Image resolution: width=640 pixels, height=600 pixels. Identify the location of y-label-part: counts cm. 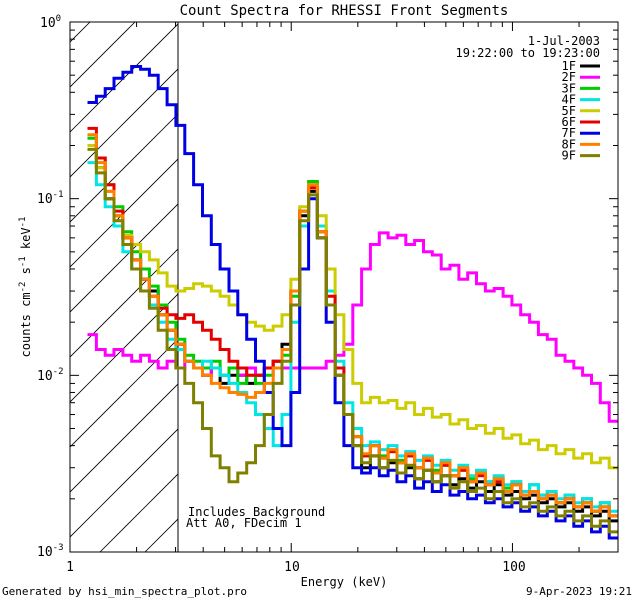
(26, 324).